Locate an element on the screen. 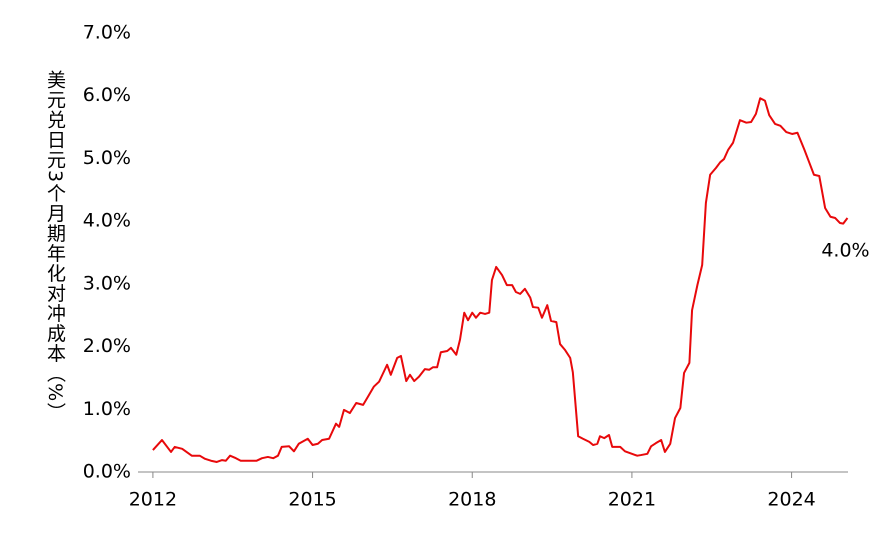  x-tick-label: 2021 is located at coordinates (632, 500).